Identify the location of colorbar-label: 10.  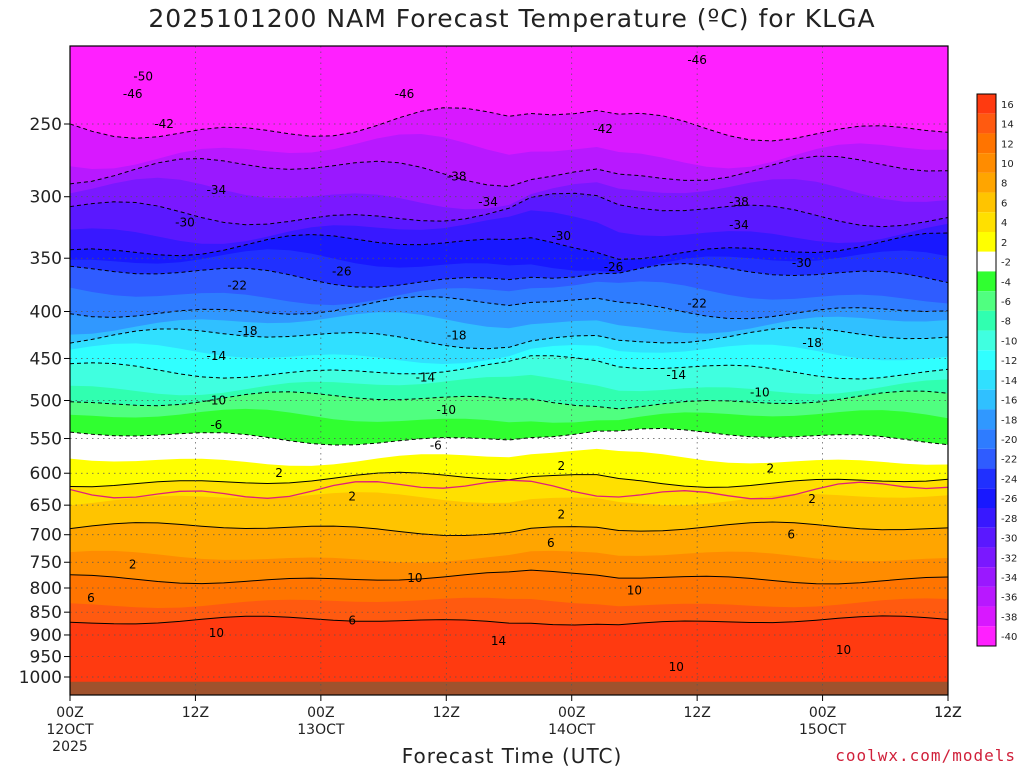
(1007, 164).